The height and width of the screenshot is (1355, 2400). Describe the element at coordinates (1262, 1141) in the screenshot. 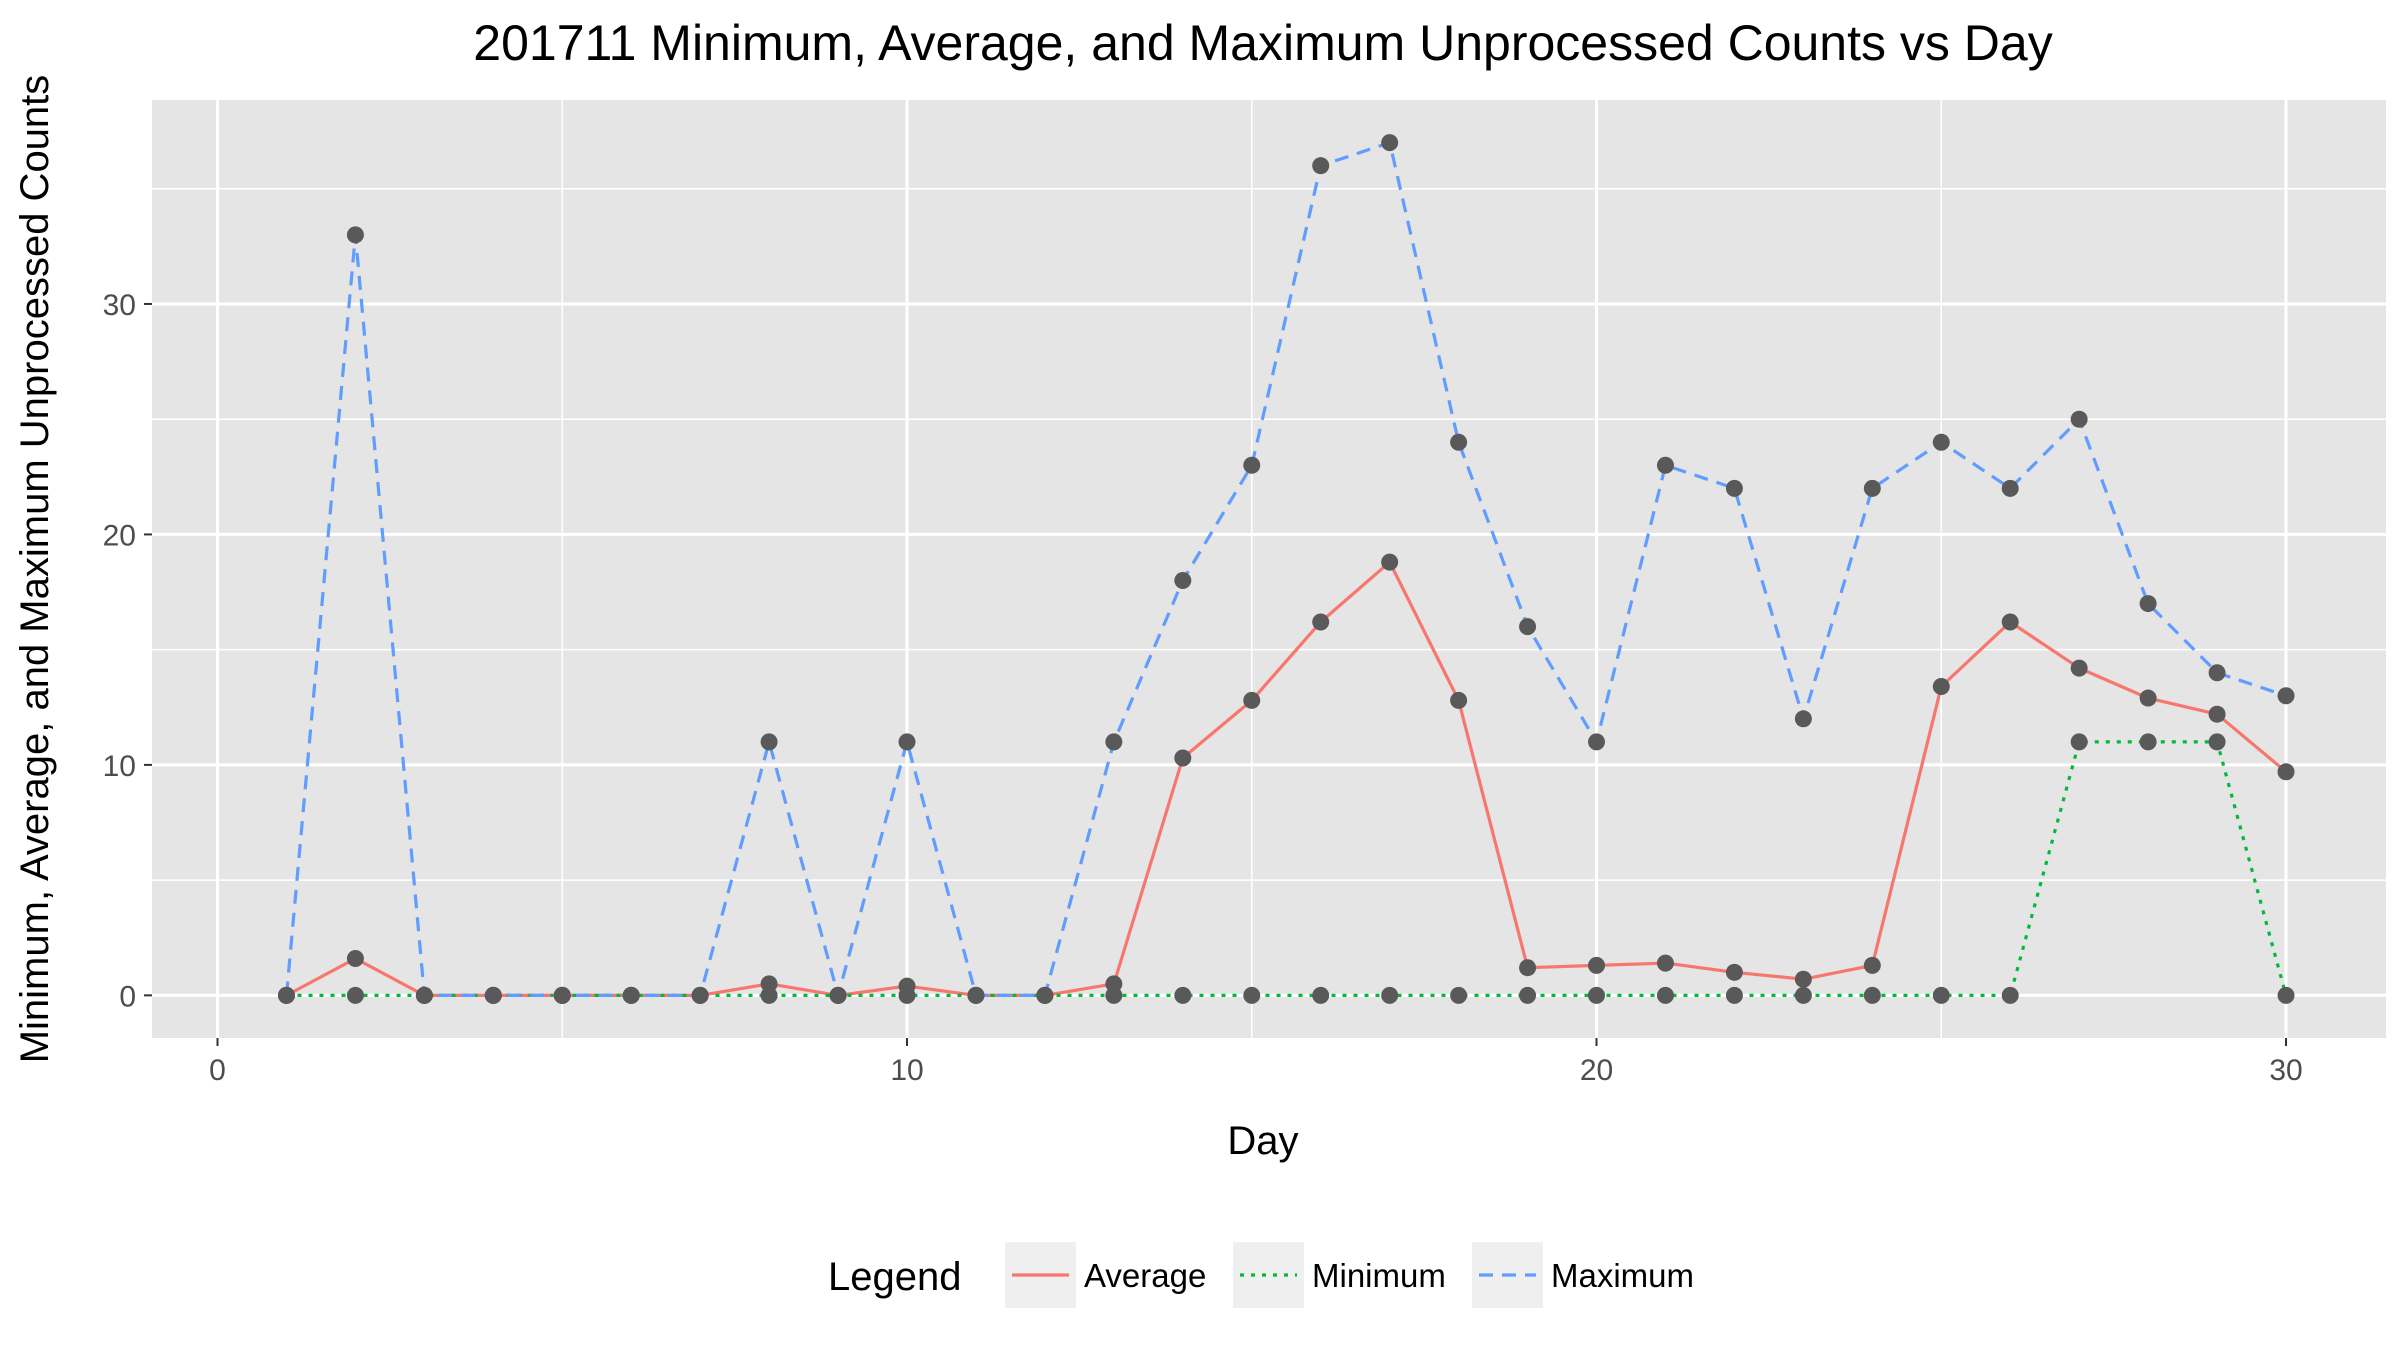

I see `x-axis-title: Day` at that location.